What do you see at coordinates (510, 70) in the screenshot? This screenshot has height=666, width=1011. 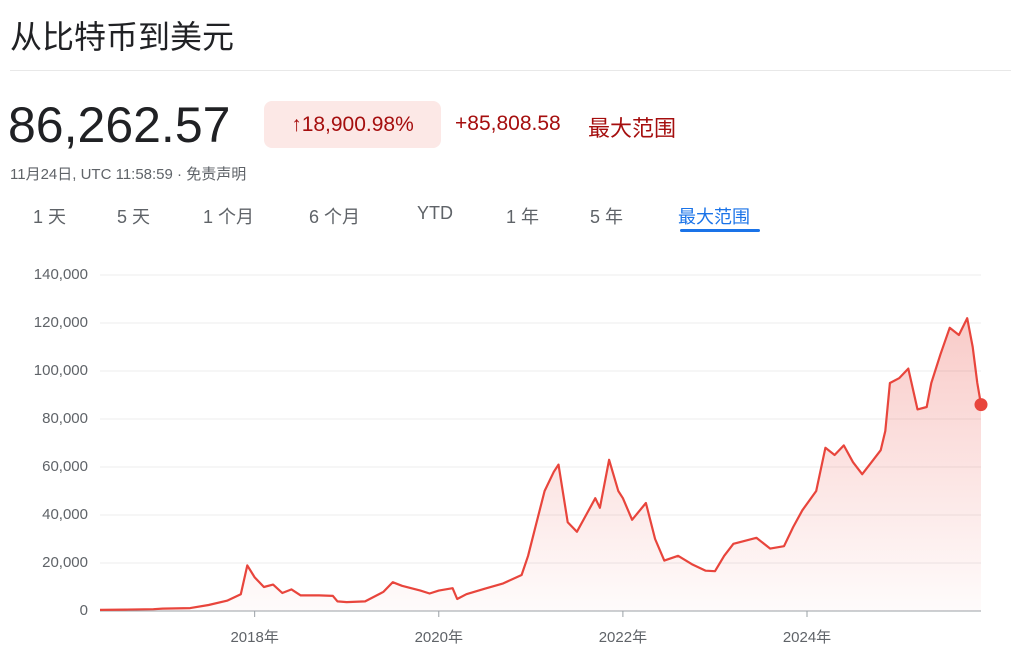 I see `divider` at bounding box center [510, 70].